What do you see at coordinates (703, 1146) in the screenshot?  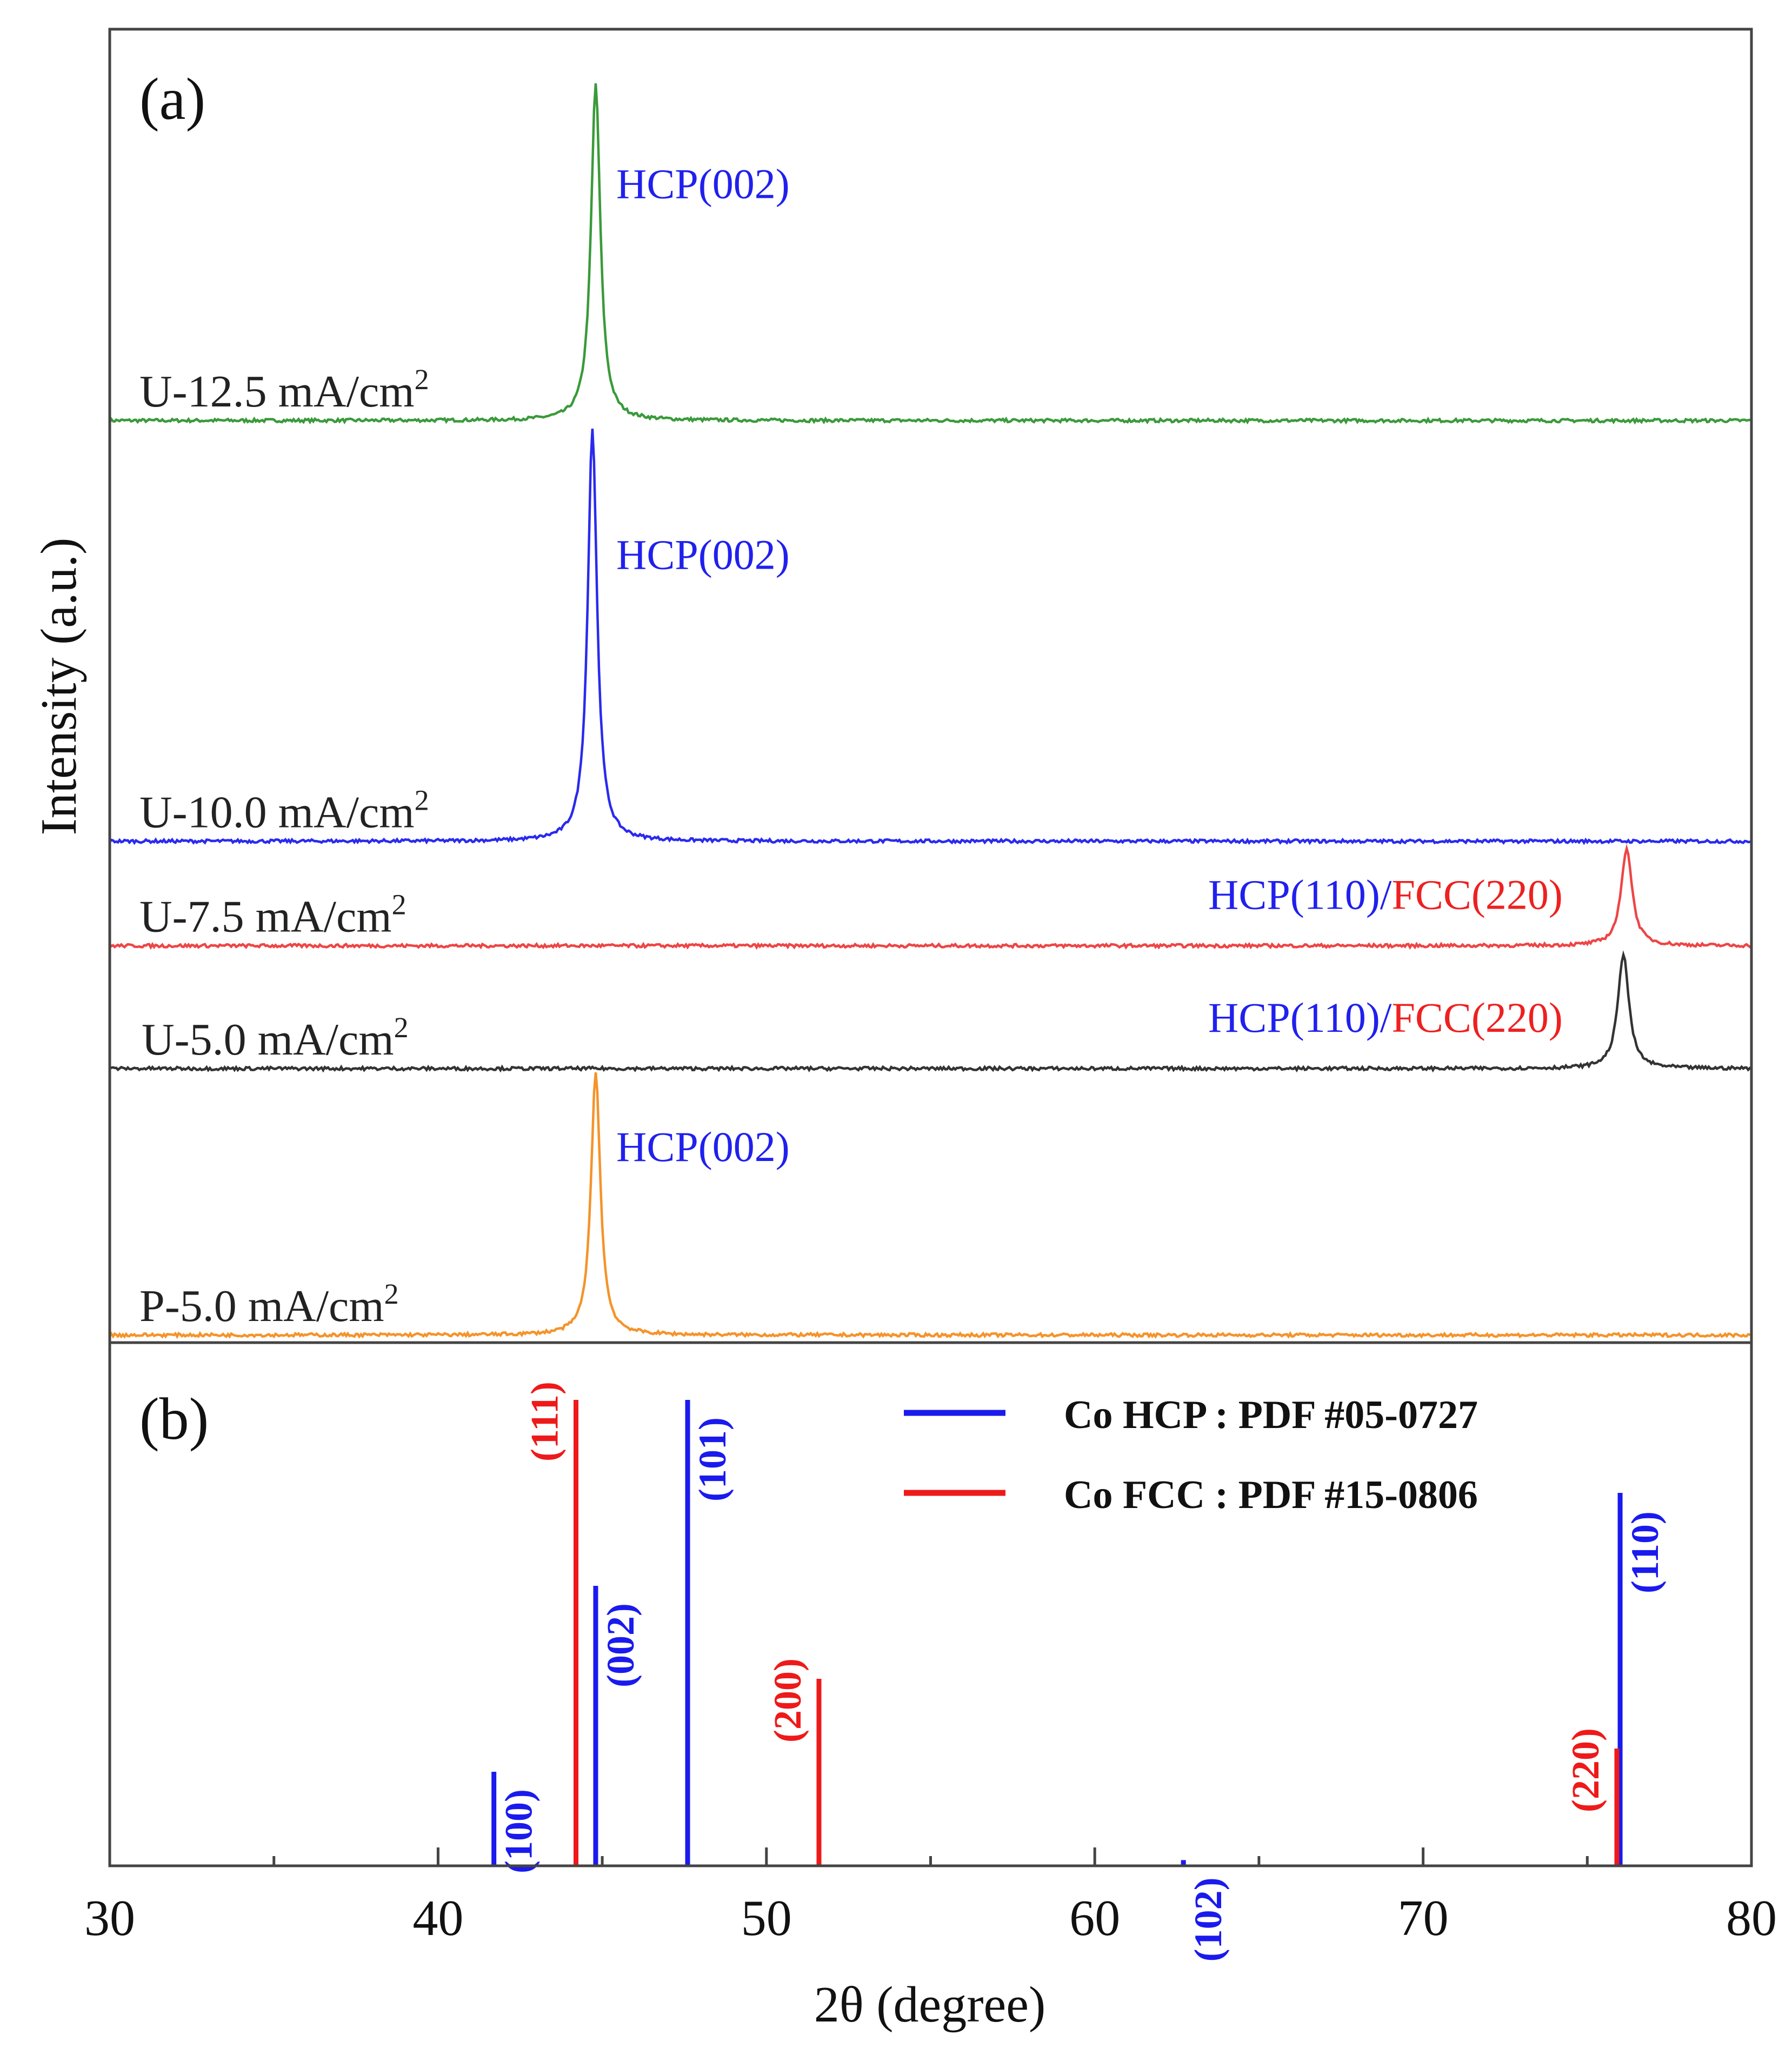 I see `peak-annotation-5: HCP(002)` at bounding box center [703, 1146].